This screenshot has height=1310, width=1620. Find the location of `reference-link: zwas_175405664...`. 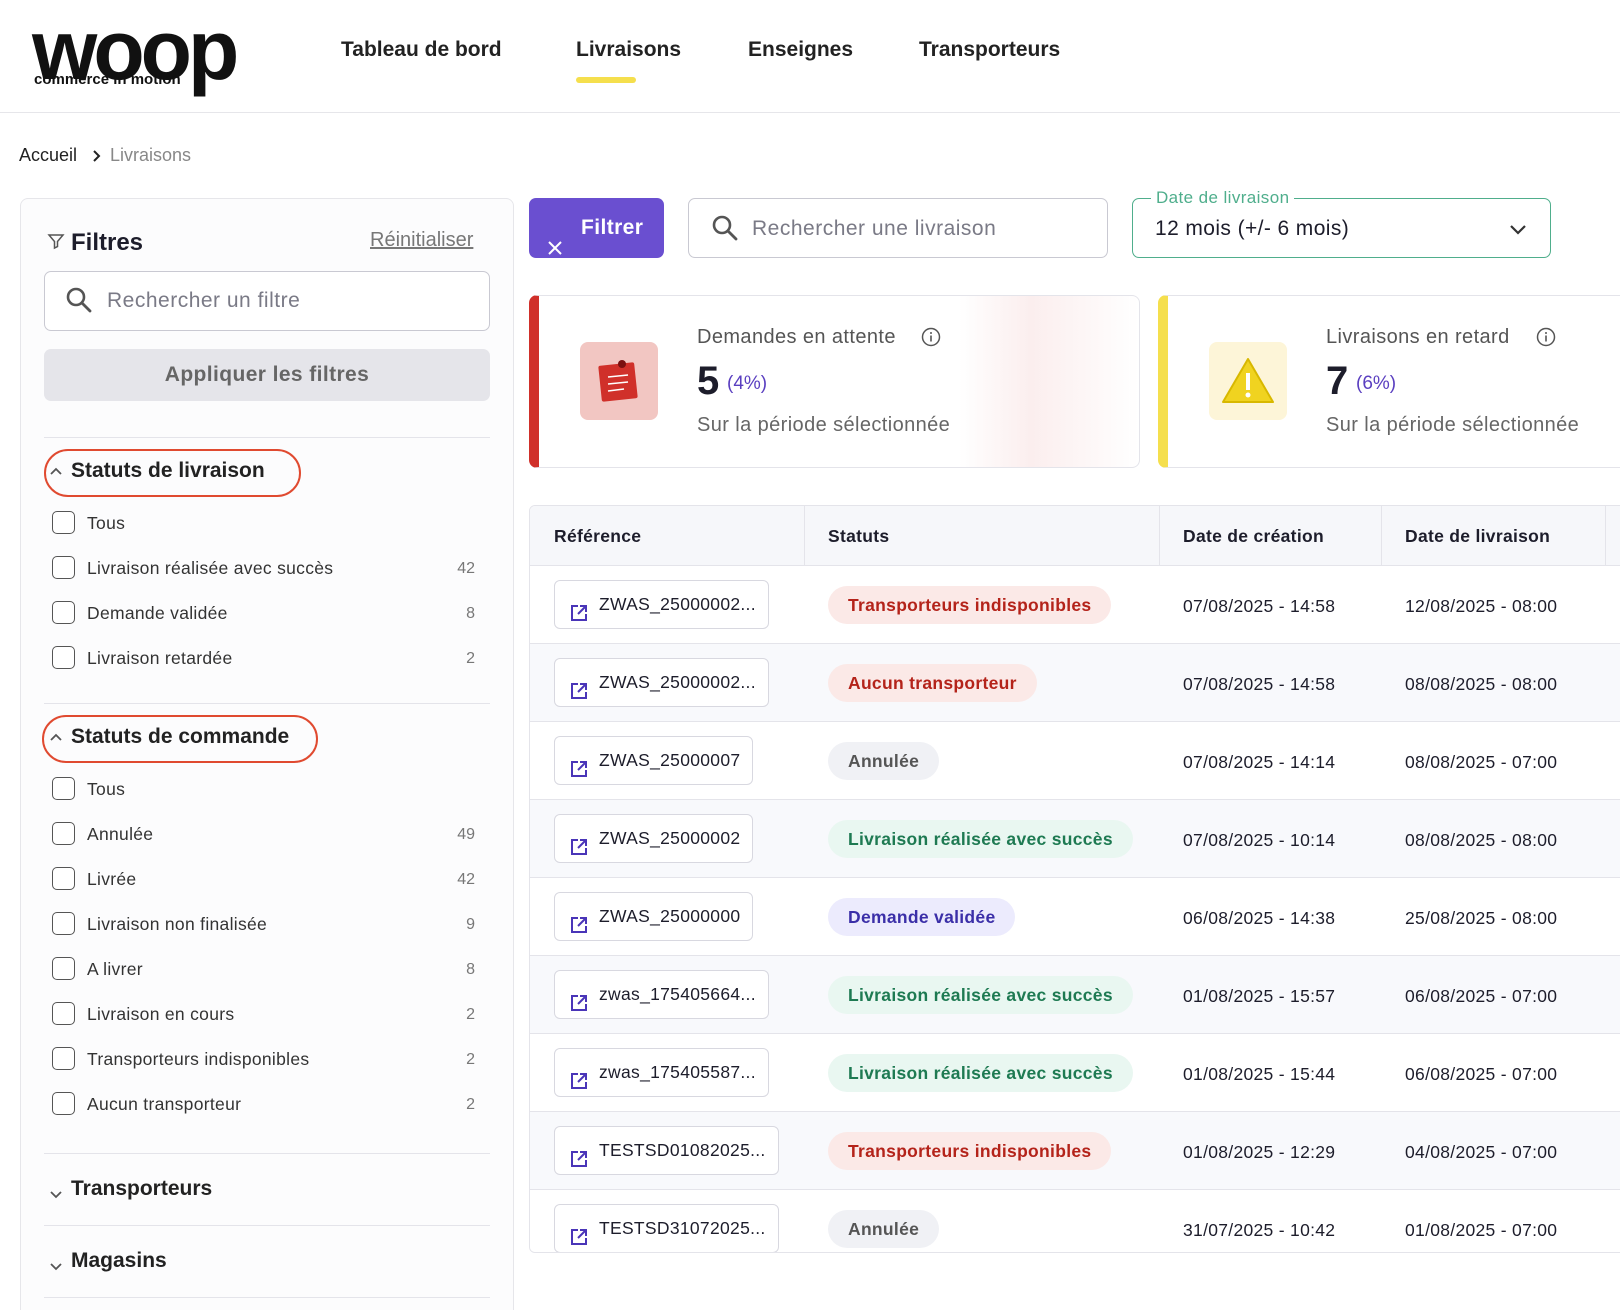

reference-link: zwas_175405664... is located at coordinates (661, 994).